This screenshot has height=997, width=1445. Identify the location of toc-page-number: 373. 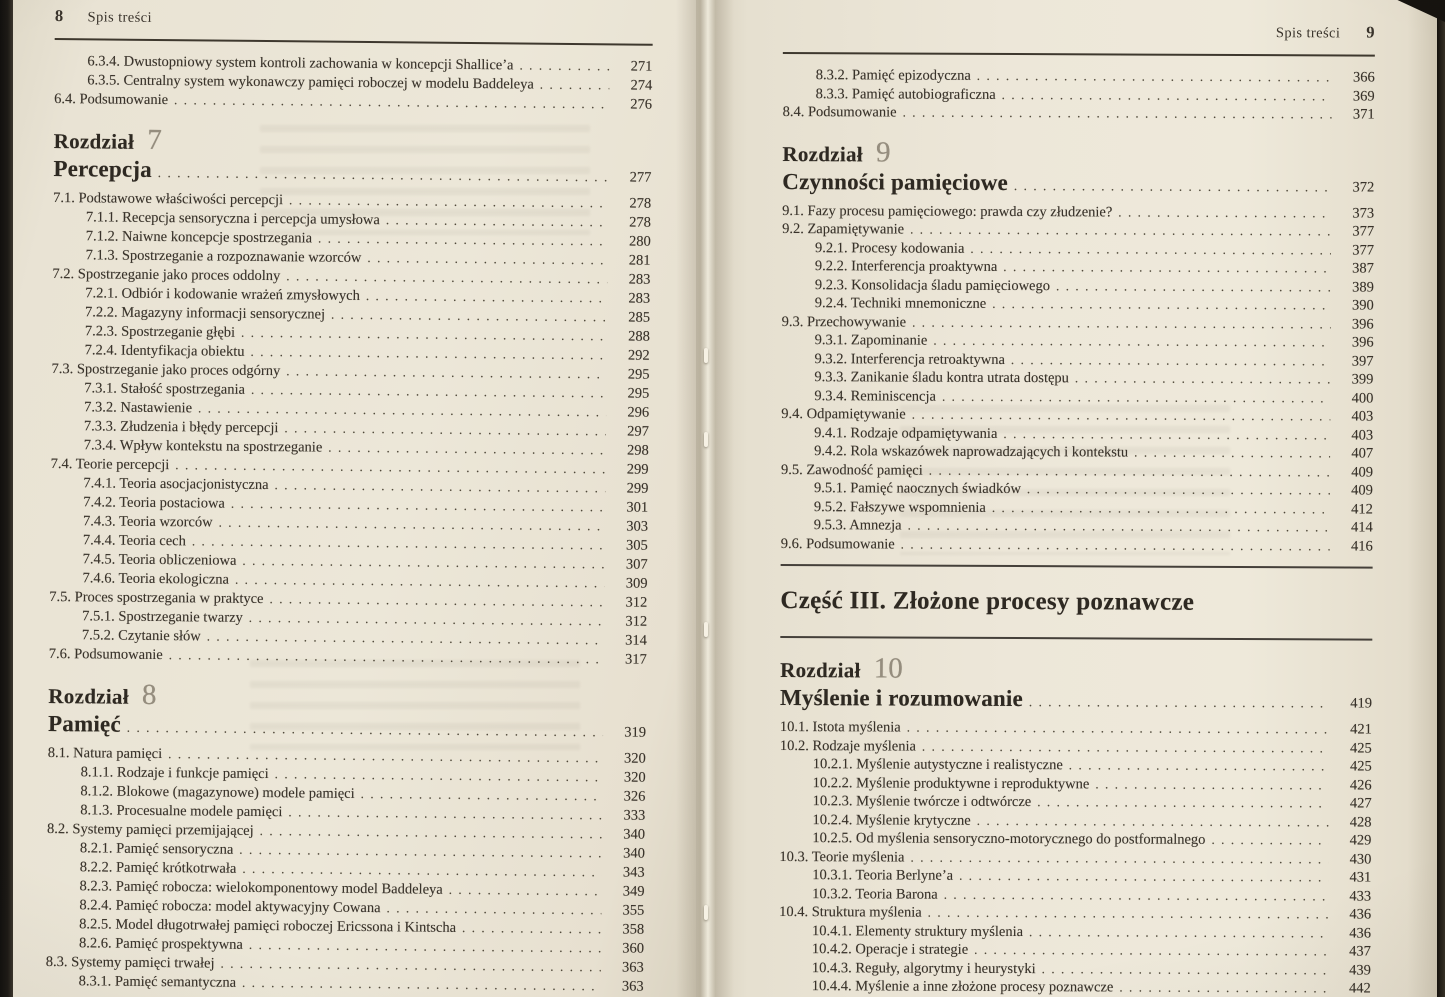
(1363, 213).